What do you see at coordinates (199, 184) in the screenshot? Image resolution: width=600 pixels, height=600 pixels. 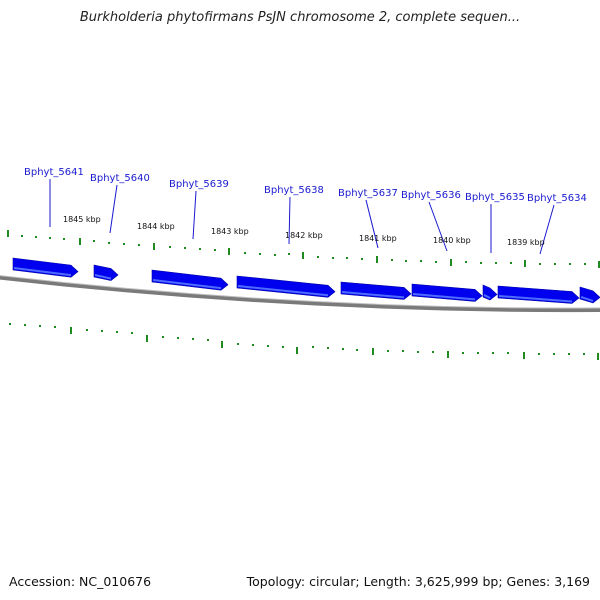 I see `gene-label: Bphyt_5639` at bounding box center [199, 184].